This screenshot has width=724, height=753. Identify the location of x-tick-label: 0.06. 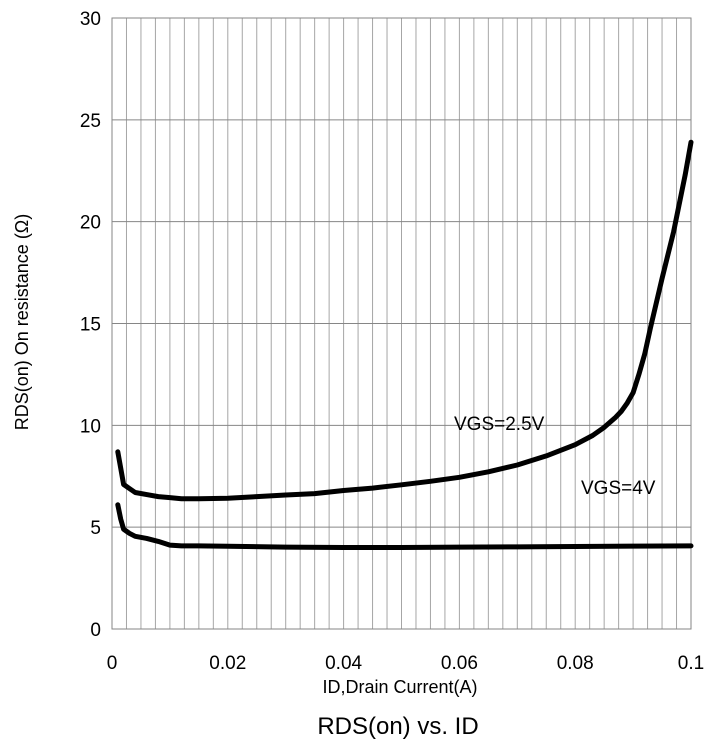
(459, 663).